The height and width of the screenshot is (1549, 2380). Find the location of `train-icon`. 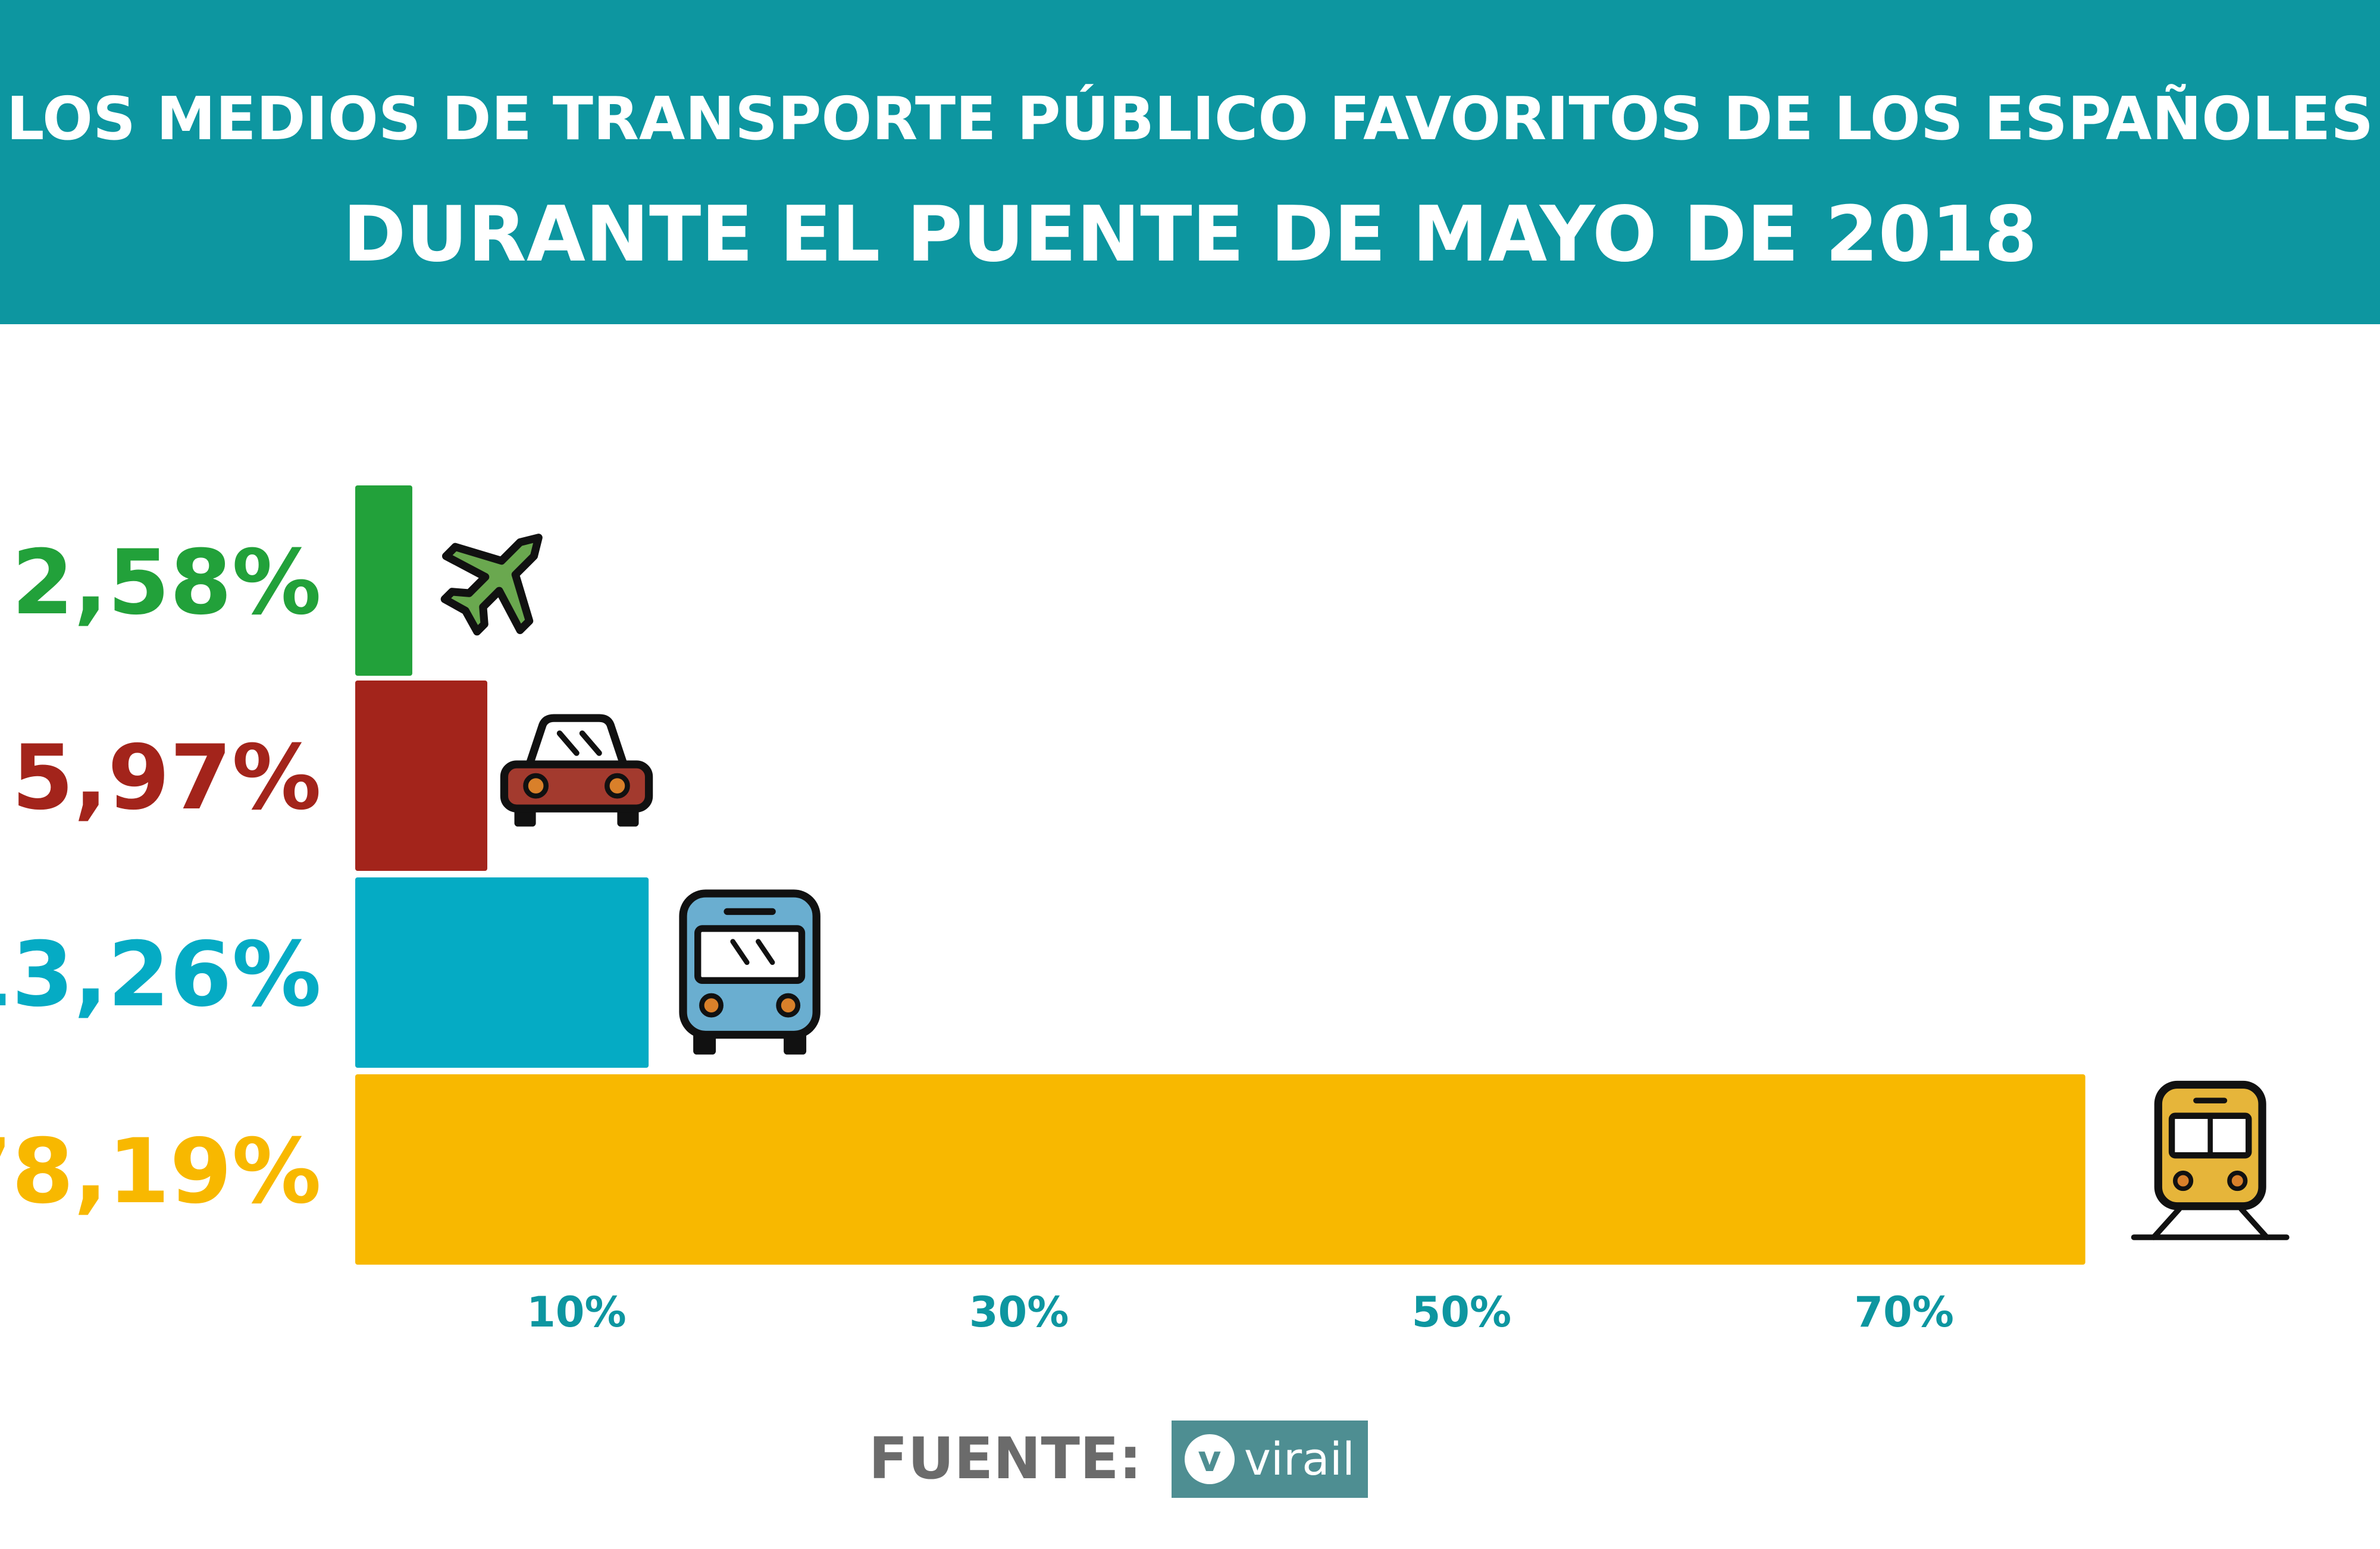

train-icon is located at coordinates (2210, 1160).